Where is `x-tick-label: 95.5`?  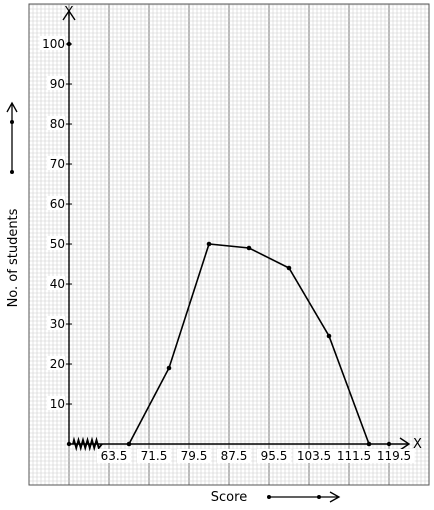 x-tick-label: 95.5 is located at coordinates (274, 456).